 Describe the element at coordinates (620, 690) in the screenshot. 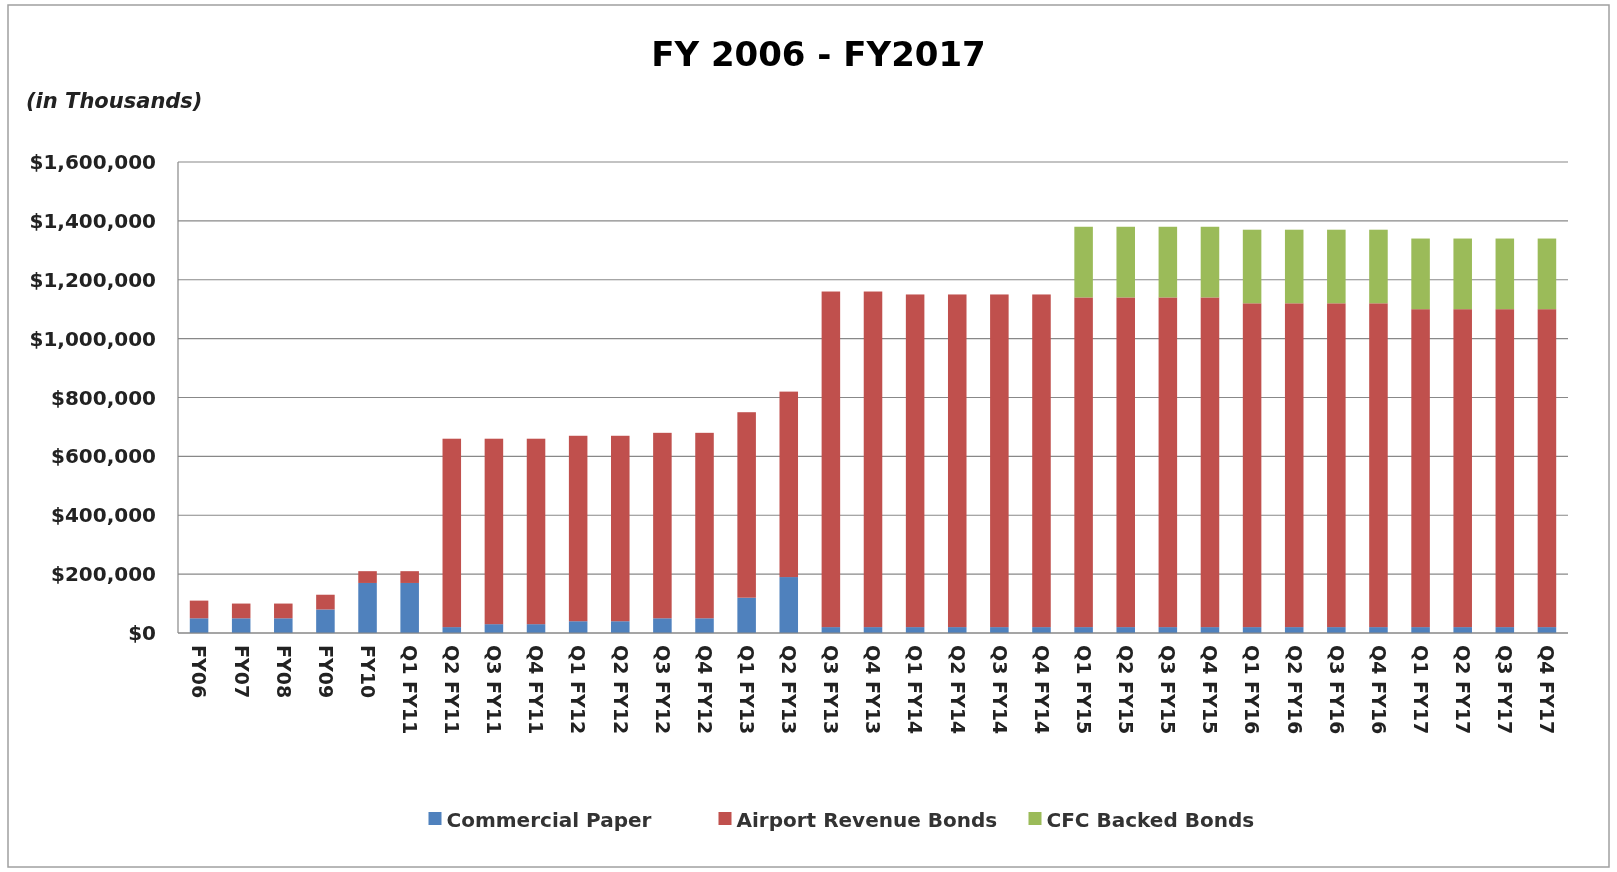

I see `x-tick-label: Q2 FY12` at that location.